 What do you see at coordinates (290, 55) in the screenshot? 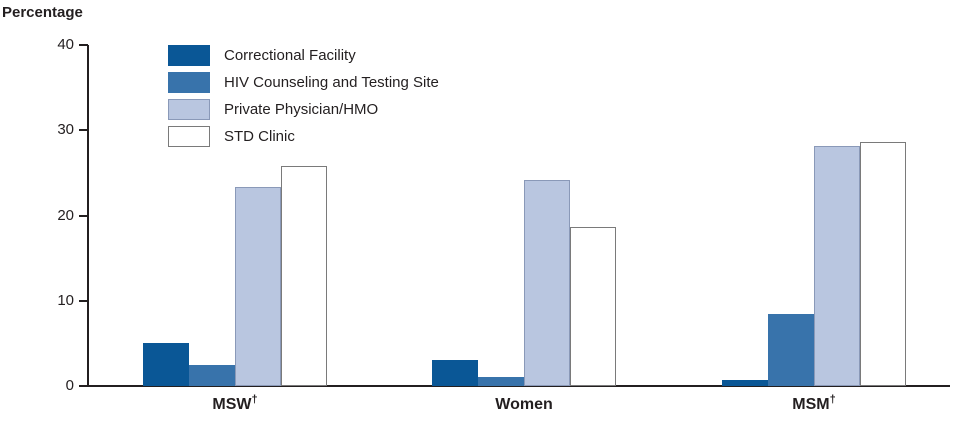
I see `legend-label: Correctional Facility` at bounding box center [290, 55].